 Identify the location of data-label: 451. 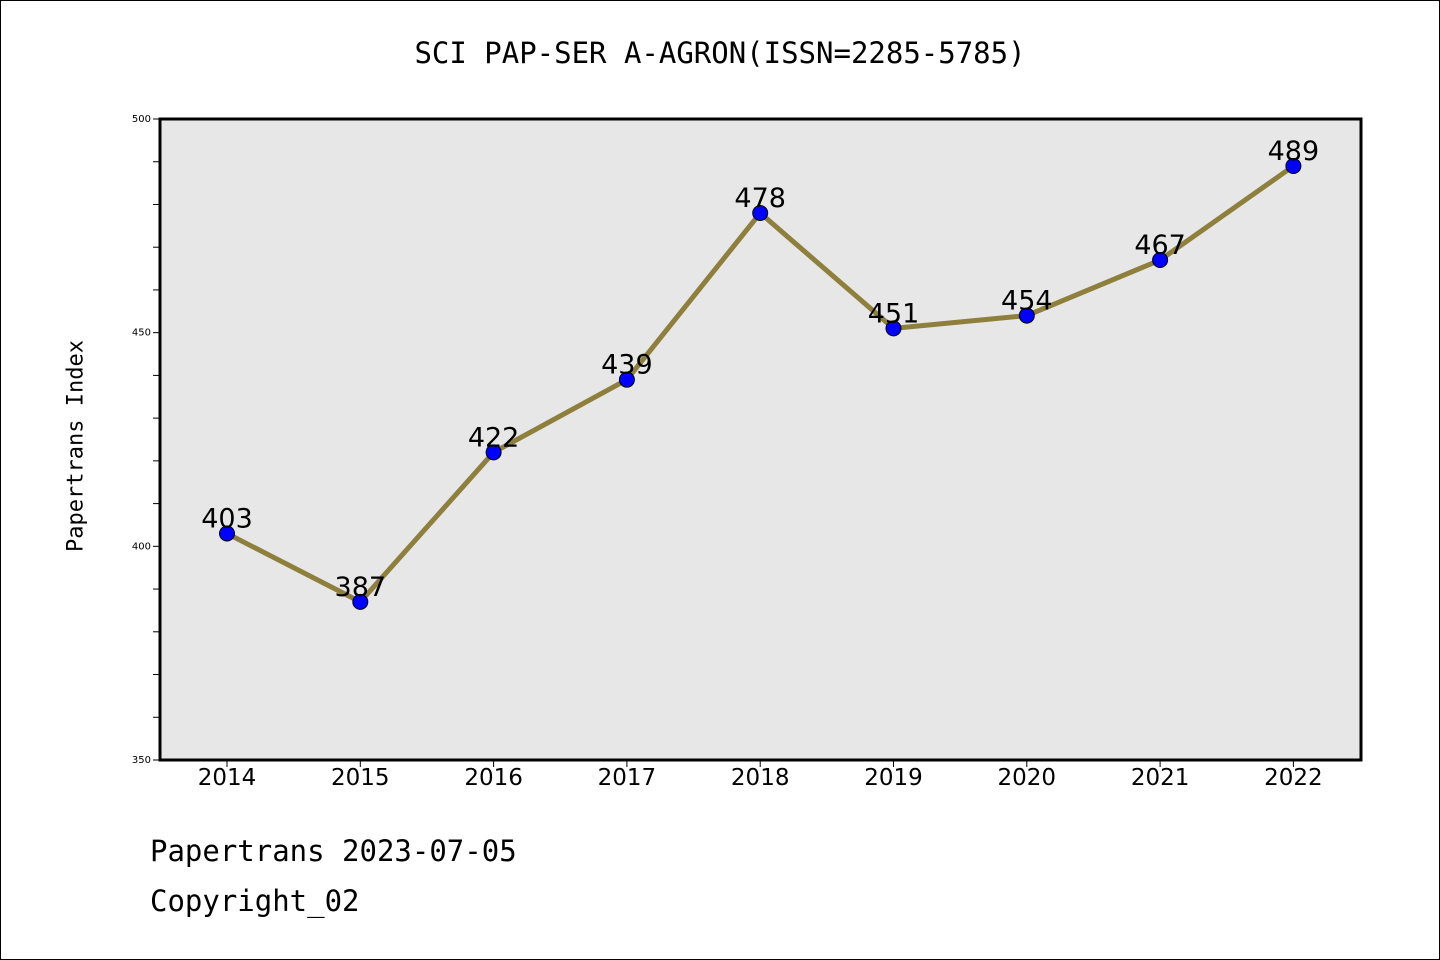
(894, 313).